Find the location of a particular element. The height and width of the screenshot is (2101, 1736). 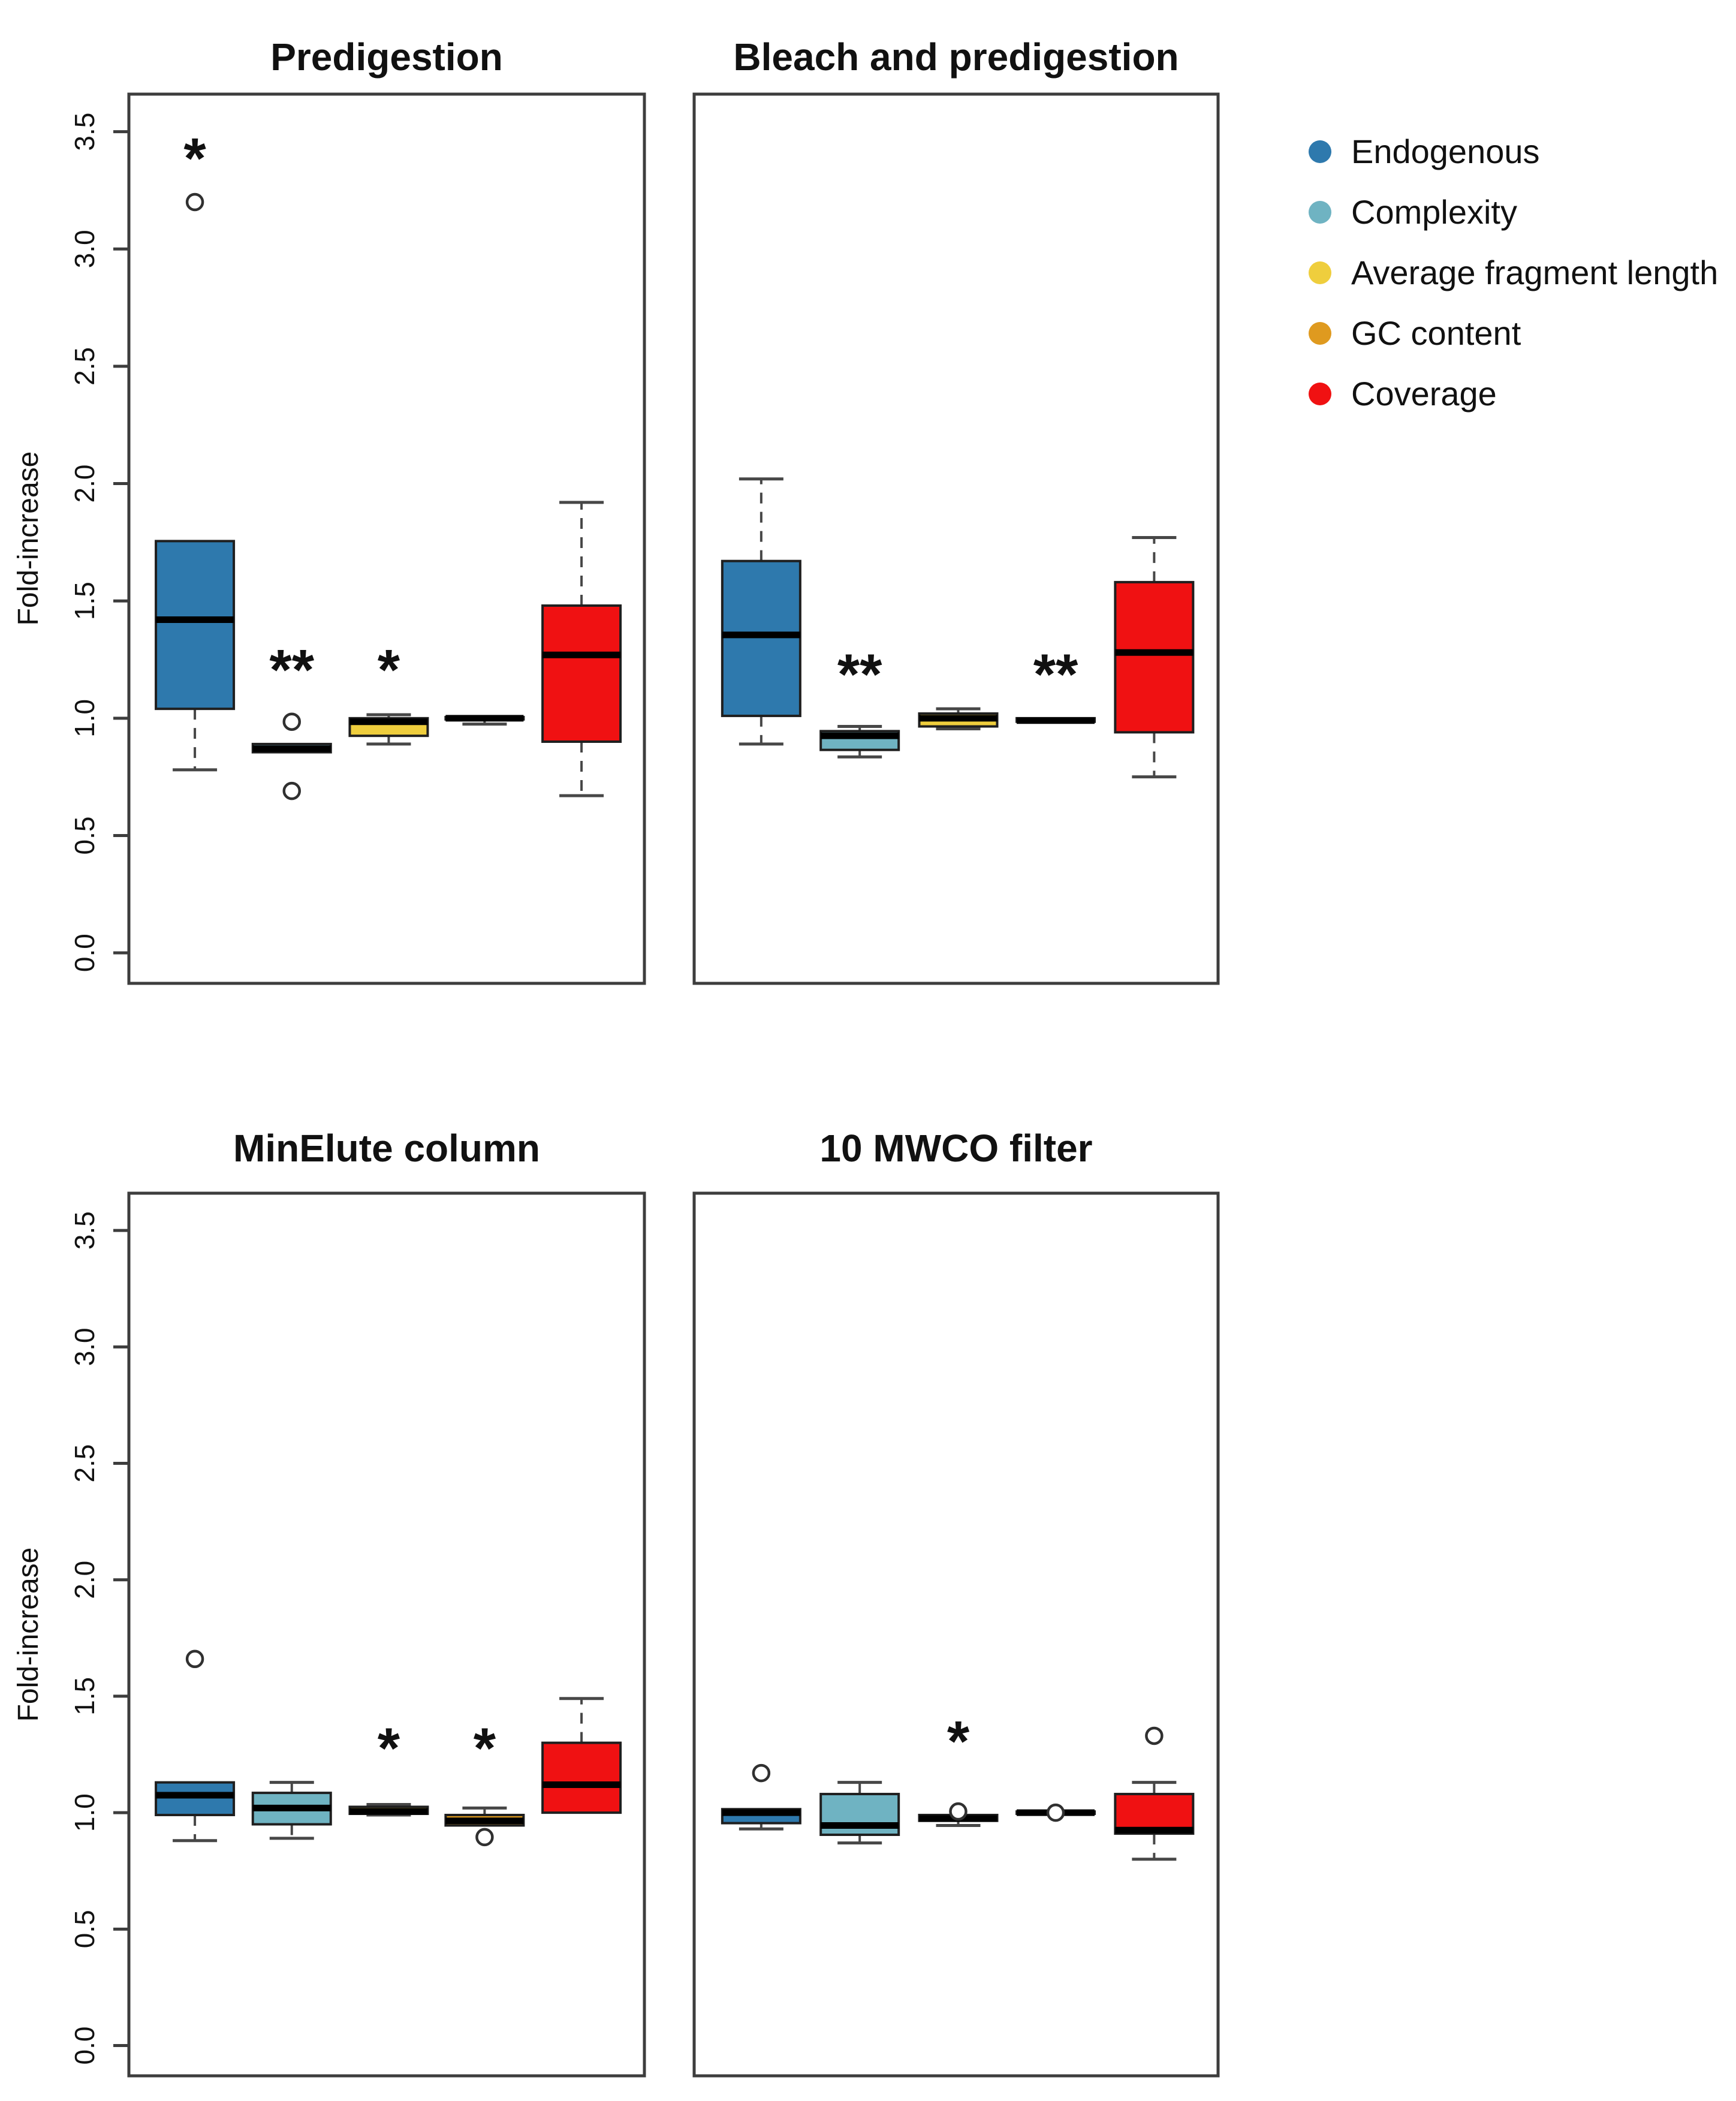

legend-color-dot-endogenous is located at coordinates (1320, 151).